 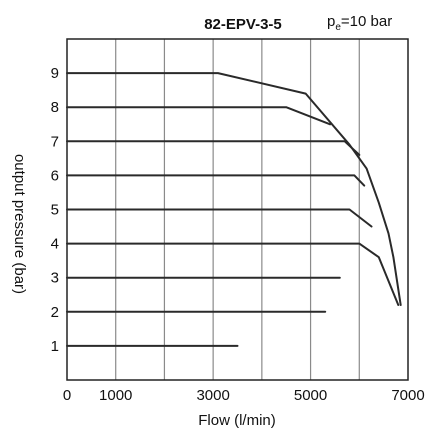 I want to click on x-tick-labels: 0 1000 3000 5000 7000, so click(x=244, y=395).